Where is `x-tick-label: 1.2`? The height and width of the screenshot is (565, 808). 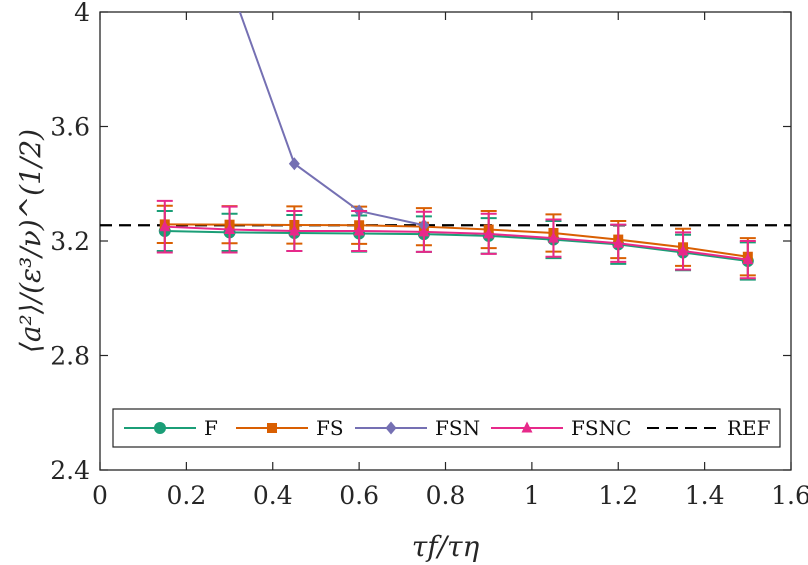
x-tick-label: 1.2 is located at coordinates (618, 495).